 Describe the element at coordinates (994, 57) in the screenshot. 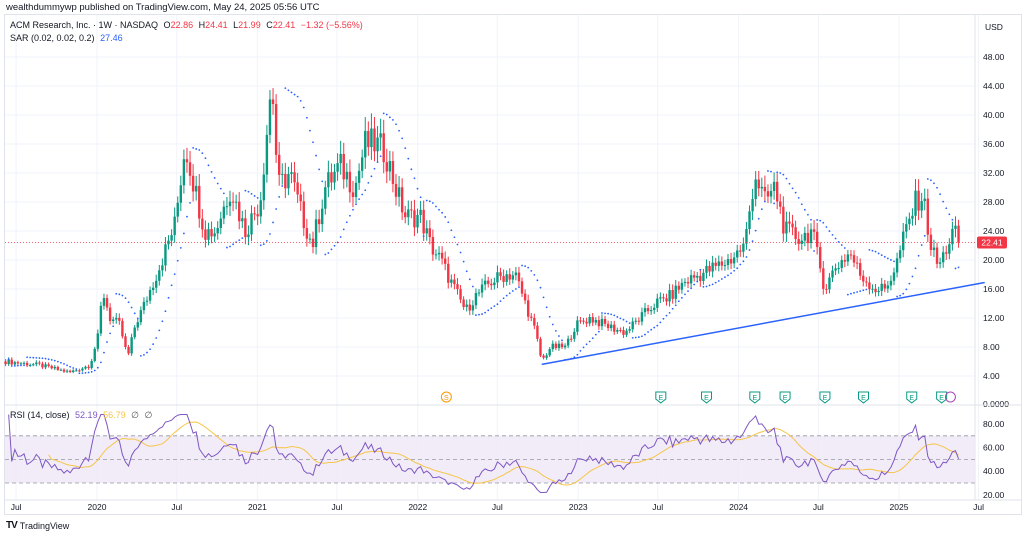

I see `price-tick-label: 48.00` at that location.